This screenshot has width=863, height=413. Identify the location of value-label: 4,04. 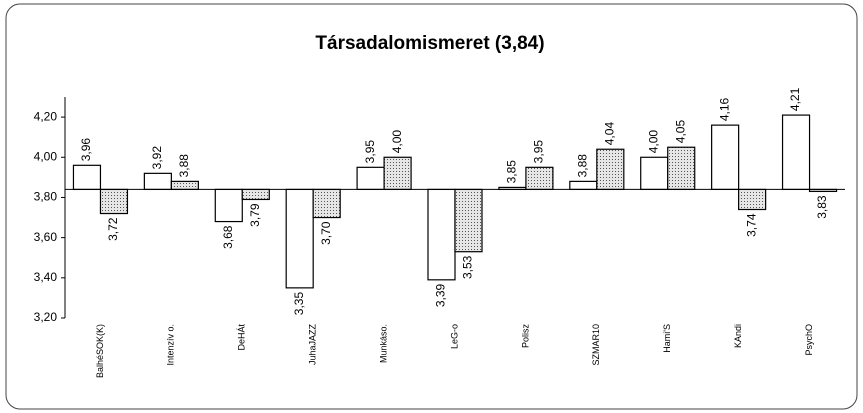
(609, 134).